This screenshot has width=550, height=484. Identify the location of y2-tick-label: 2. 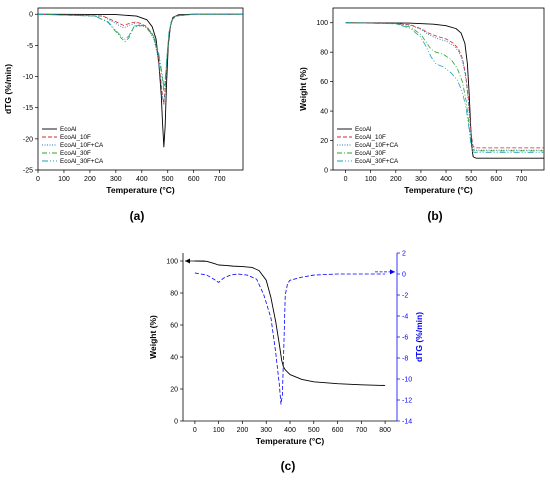
(404, 254).